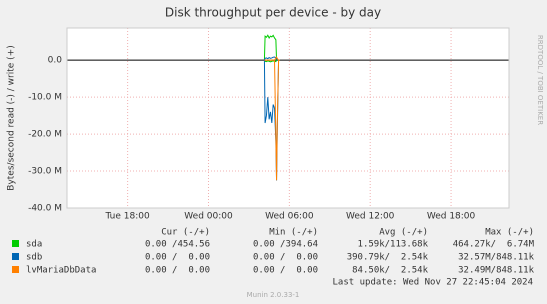  What do you see at coordinates (34, 258) in the screenshot?
I see `legend-label: sdb` at bounding box center [34, 258].